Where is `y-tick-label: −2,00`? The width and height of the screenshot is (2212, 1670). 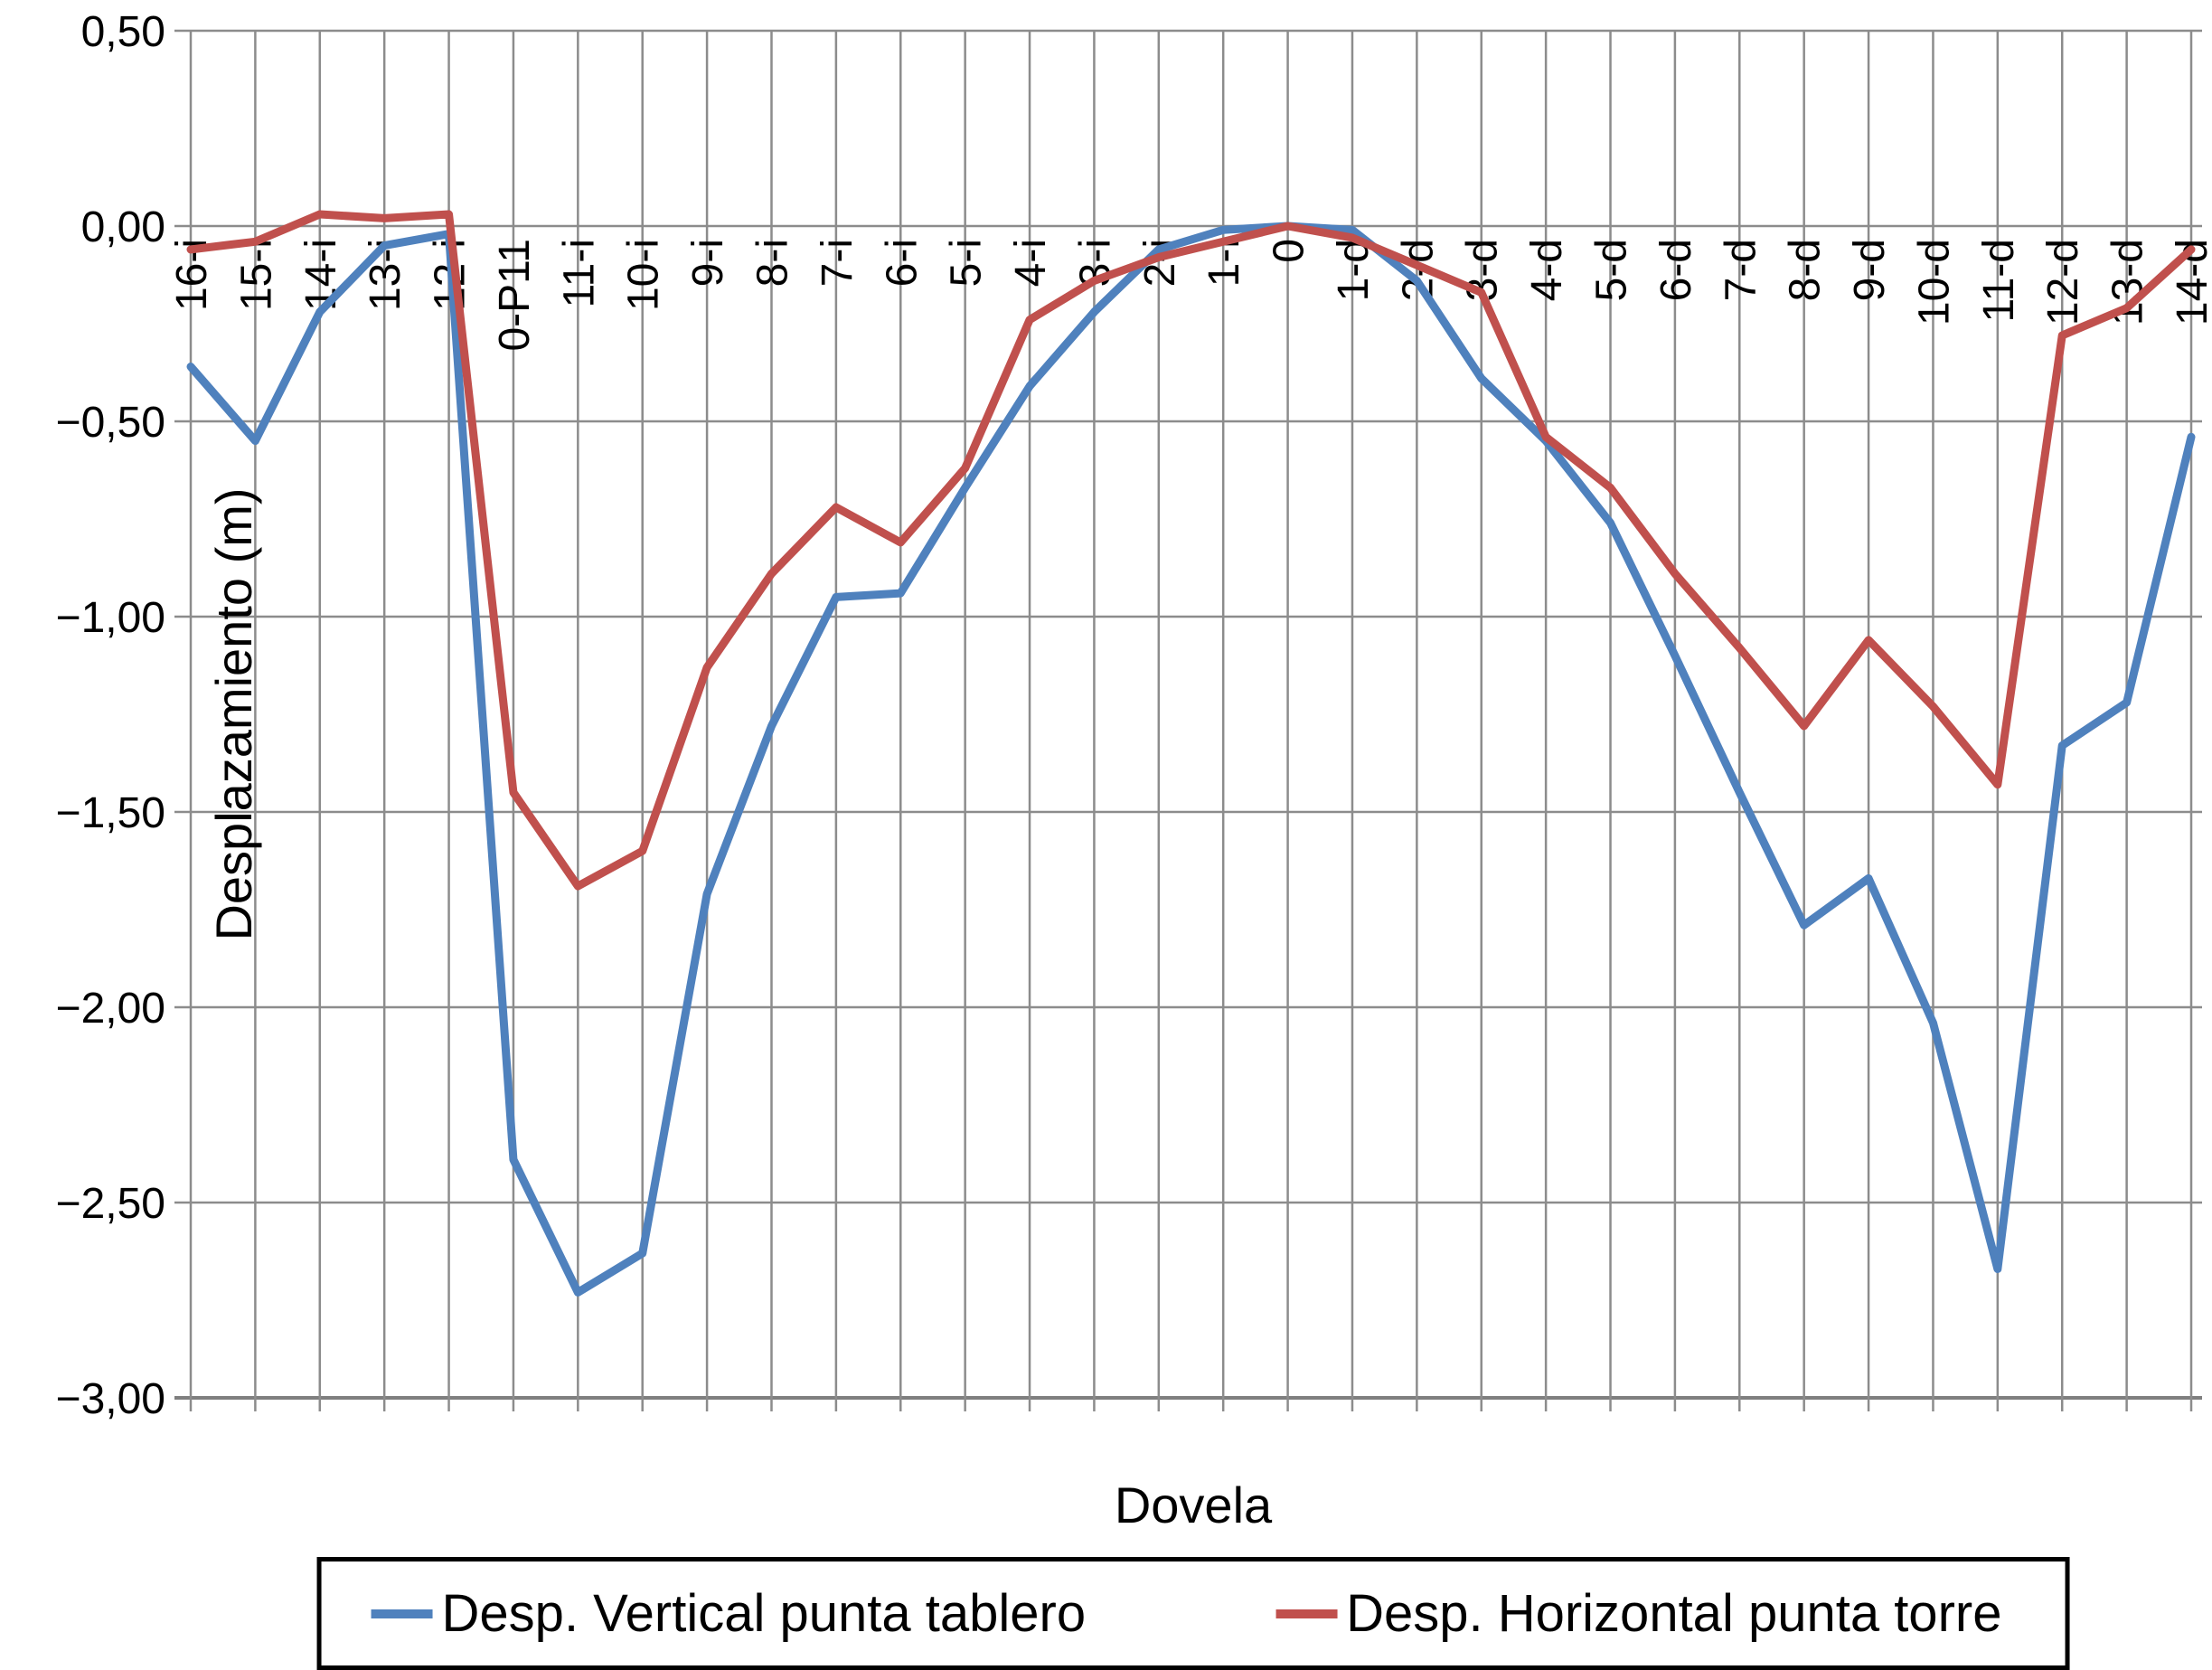
y-tick-label: −2,00 is located at coordinates (110, 1009).